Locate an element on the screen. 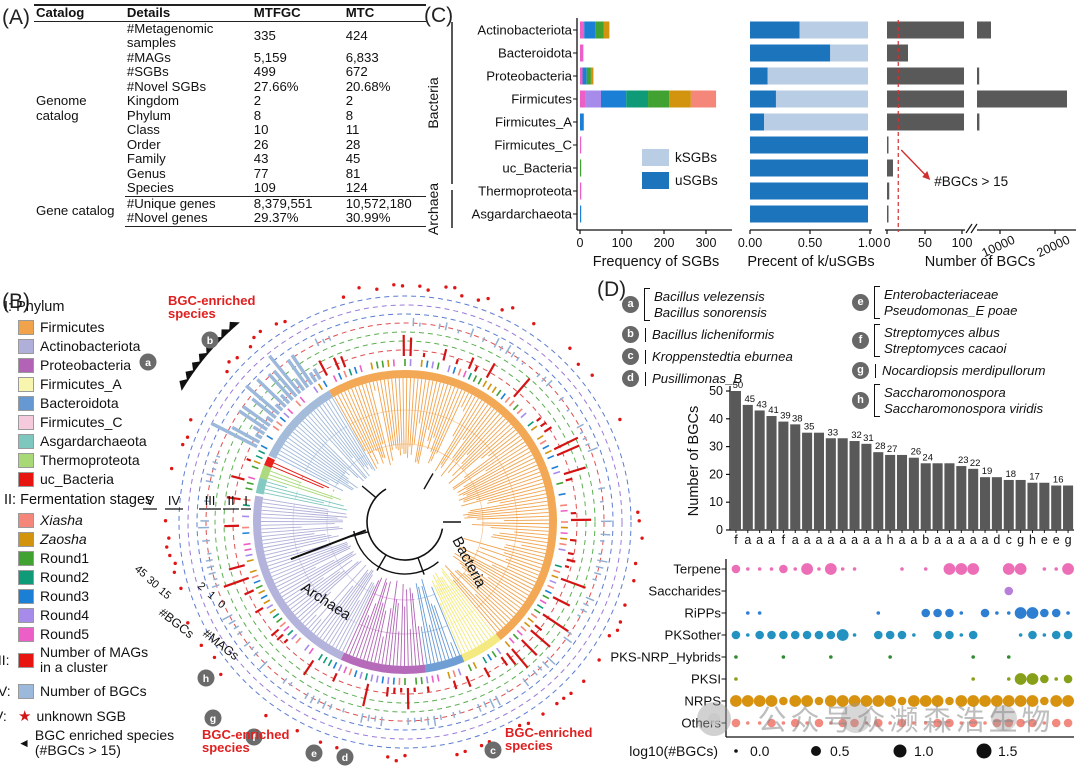  bar-value-label: 18 is located at coordinates (1010, 474).